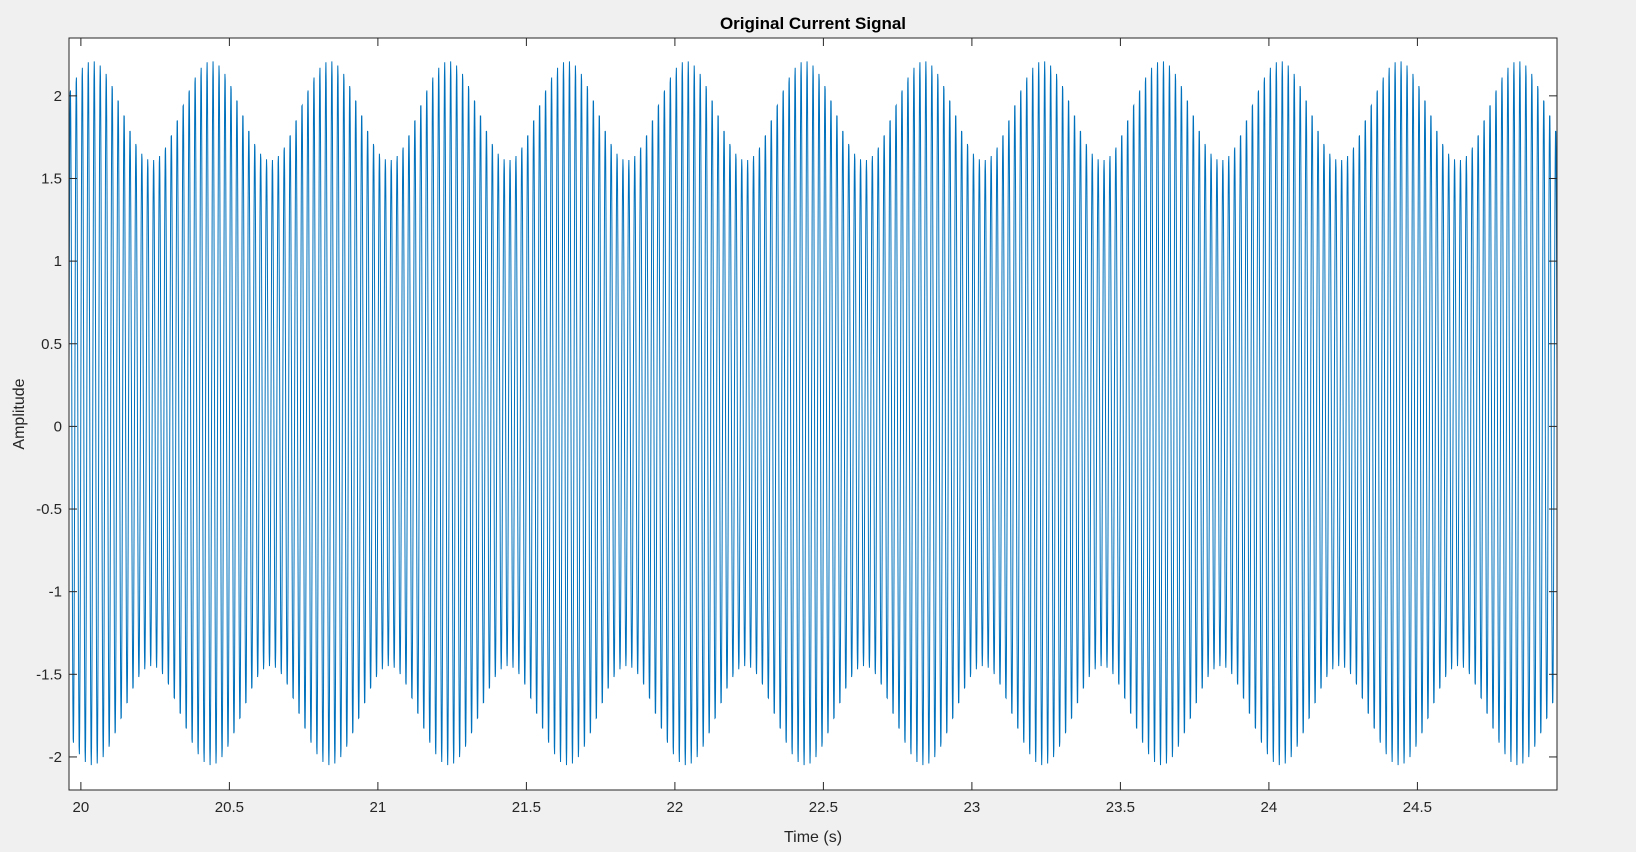 Image resolution: width=1636 pixels, height=852 pixels. I want to click on y-tick-label-4: 0, so click(58, 426).